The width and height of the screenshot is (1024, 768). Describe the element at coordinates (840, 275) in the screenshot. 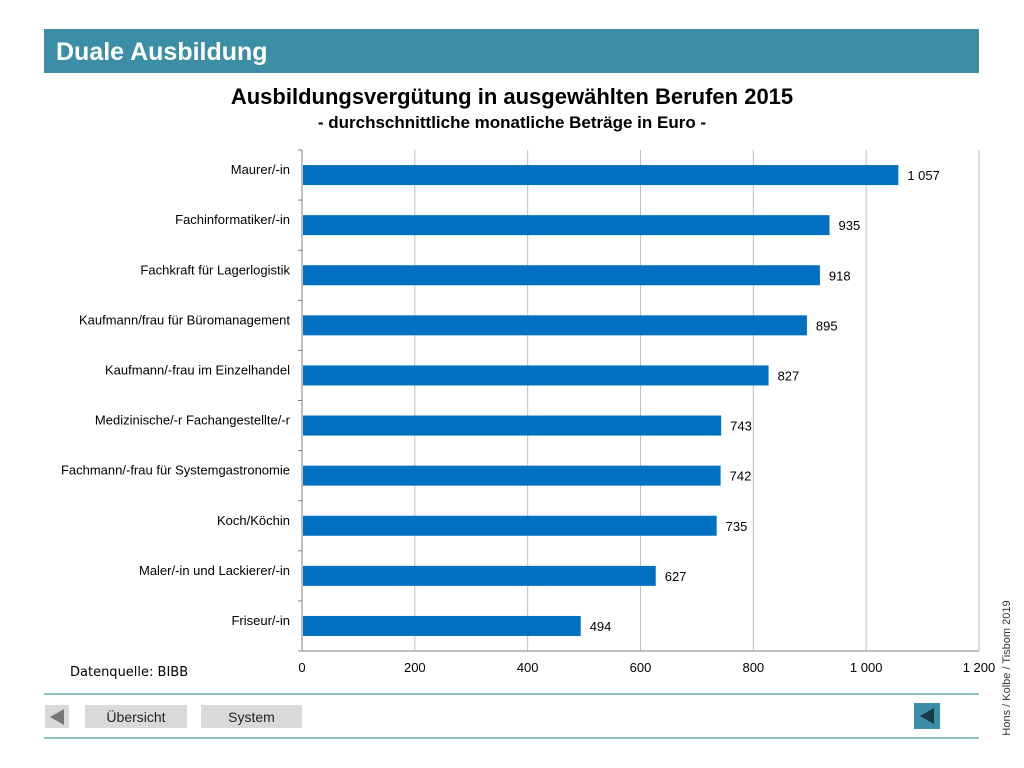

I see `value-label: 918` at that location.